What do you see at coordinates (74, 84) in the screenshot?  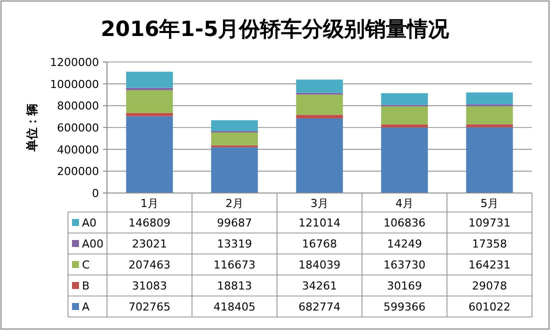 I see `y-tick-label: 1000000` at bounding box center [74, 84].